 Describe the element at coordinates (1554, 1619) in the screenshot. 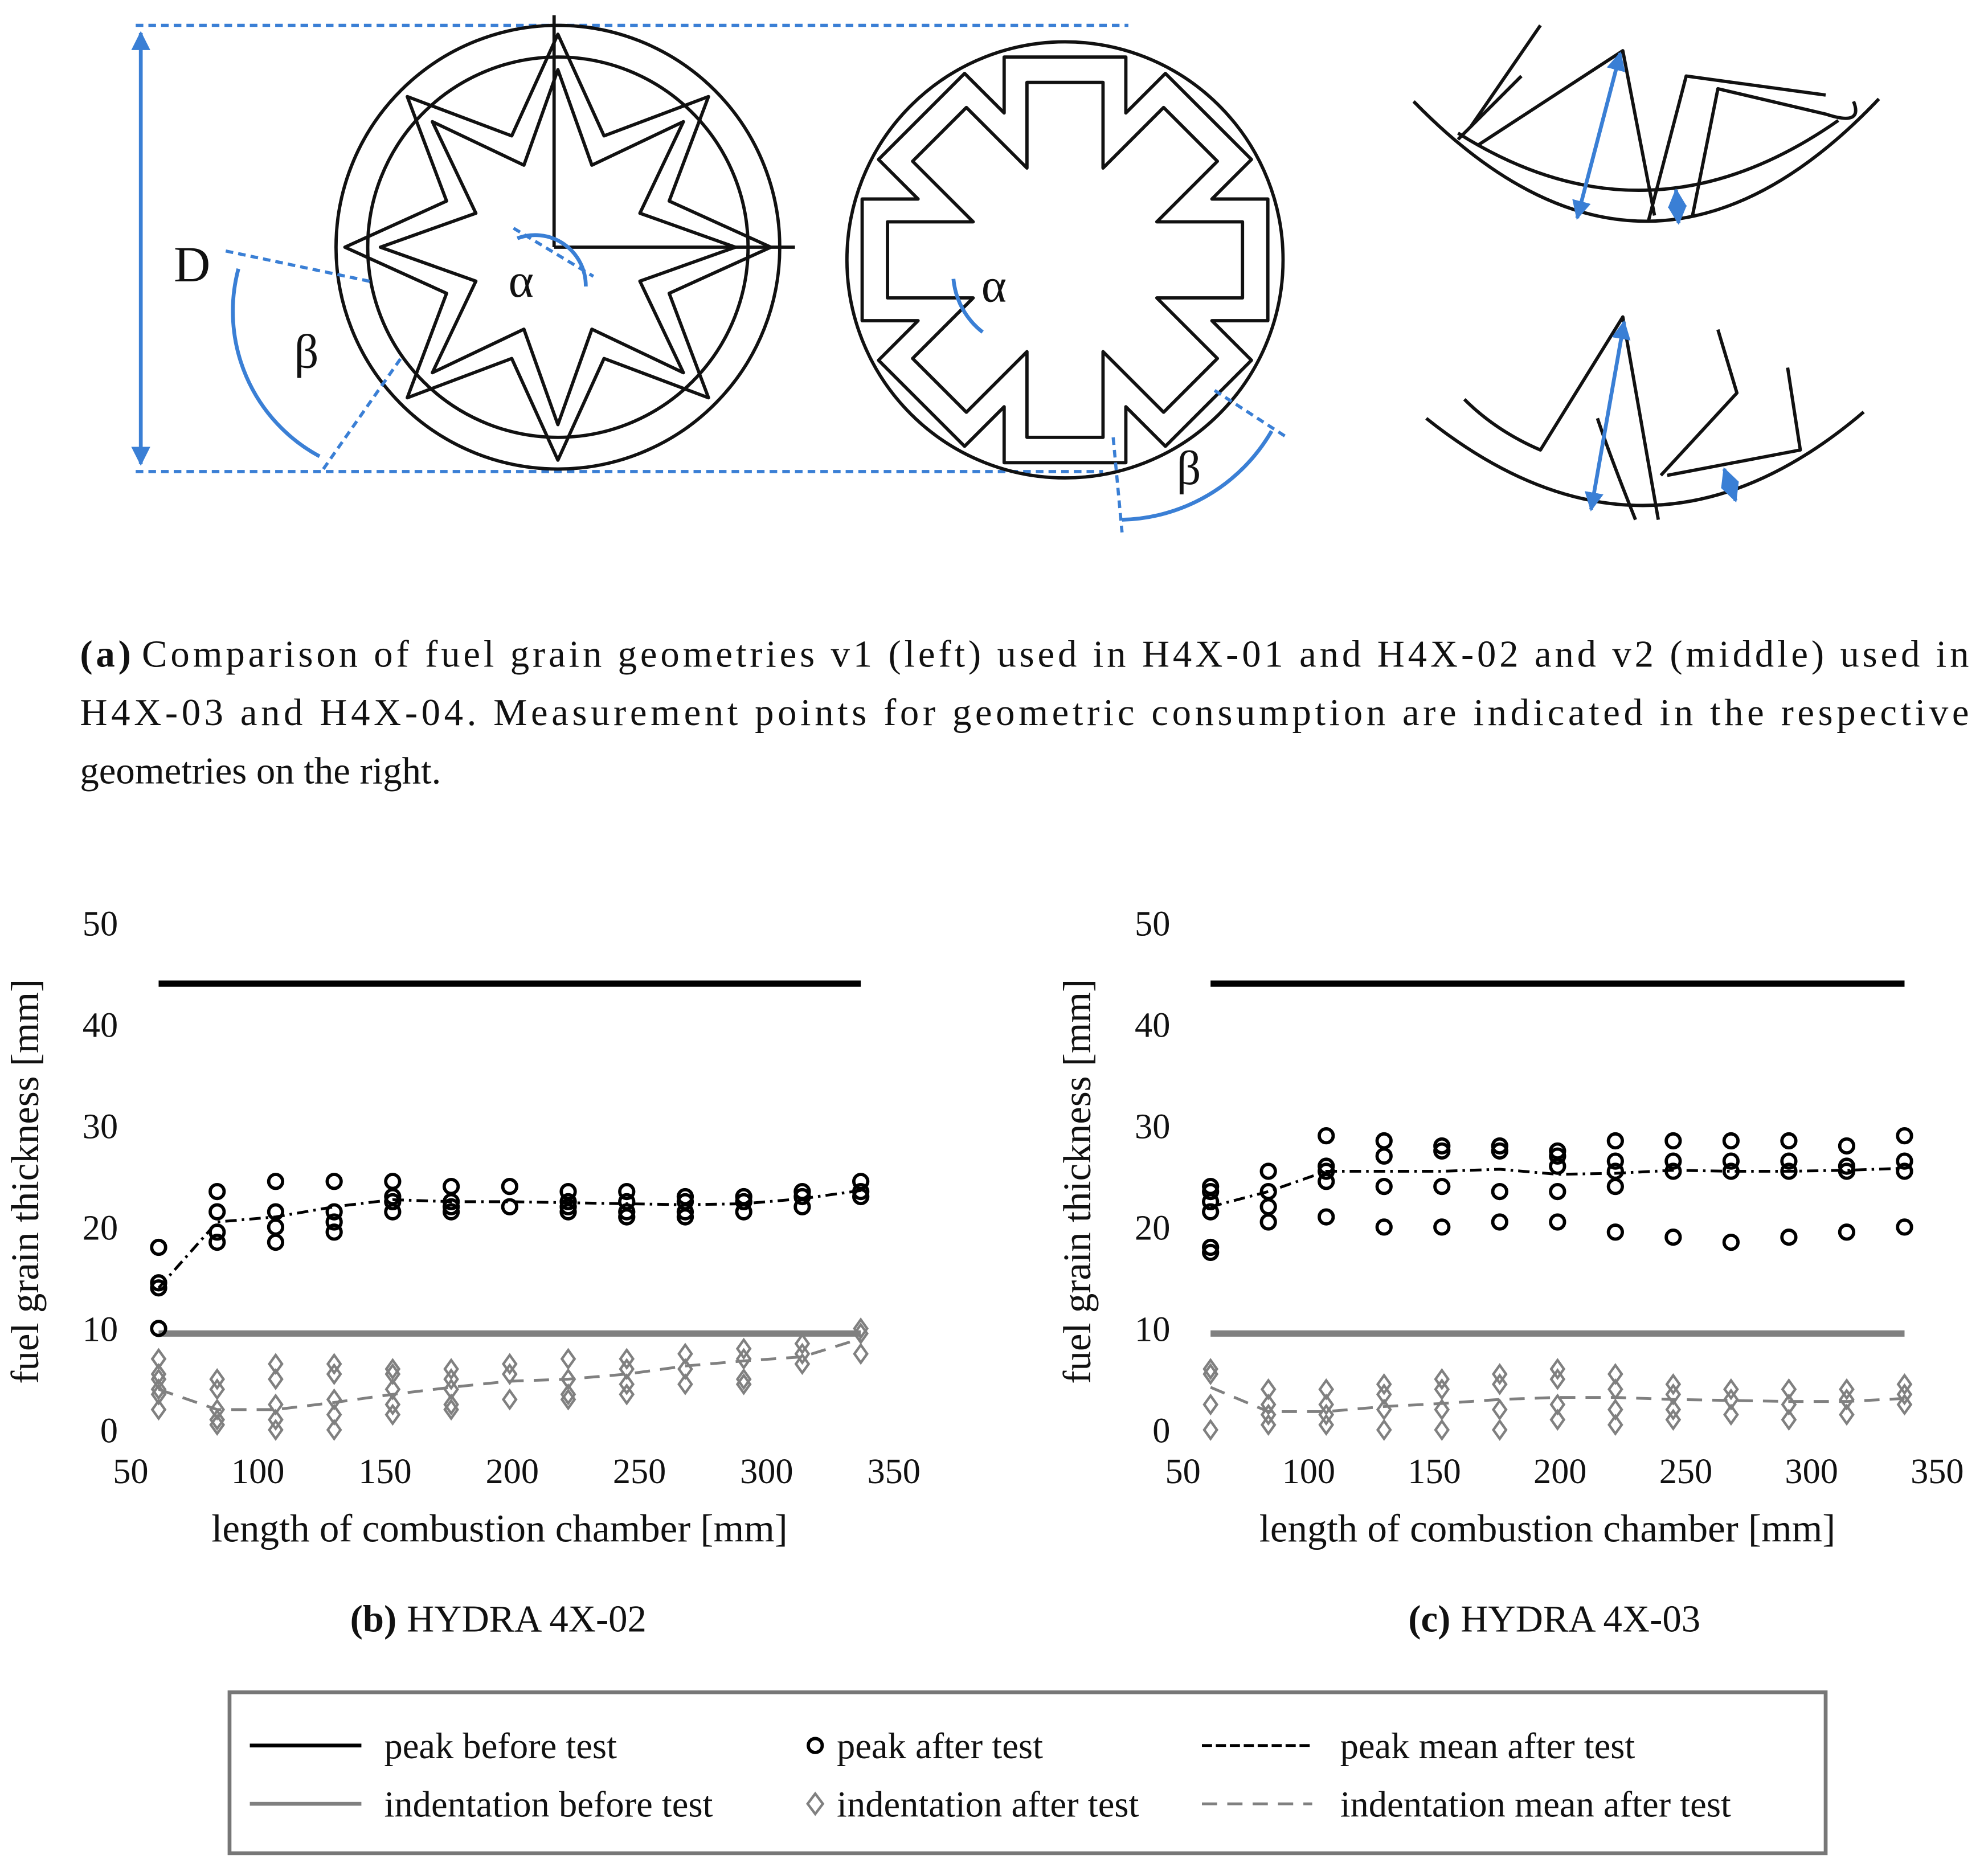

I see `chart-caption: (c) HYDRA 4X-03` at that location.